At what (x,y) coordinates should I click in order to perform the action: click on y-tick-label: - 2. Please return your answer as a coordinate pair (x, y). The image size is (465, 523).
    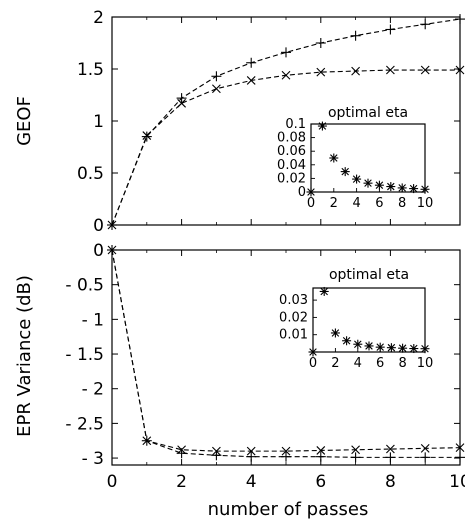
    Looking at the image, I should click on (93, 390).